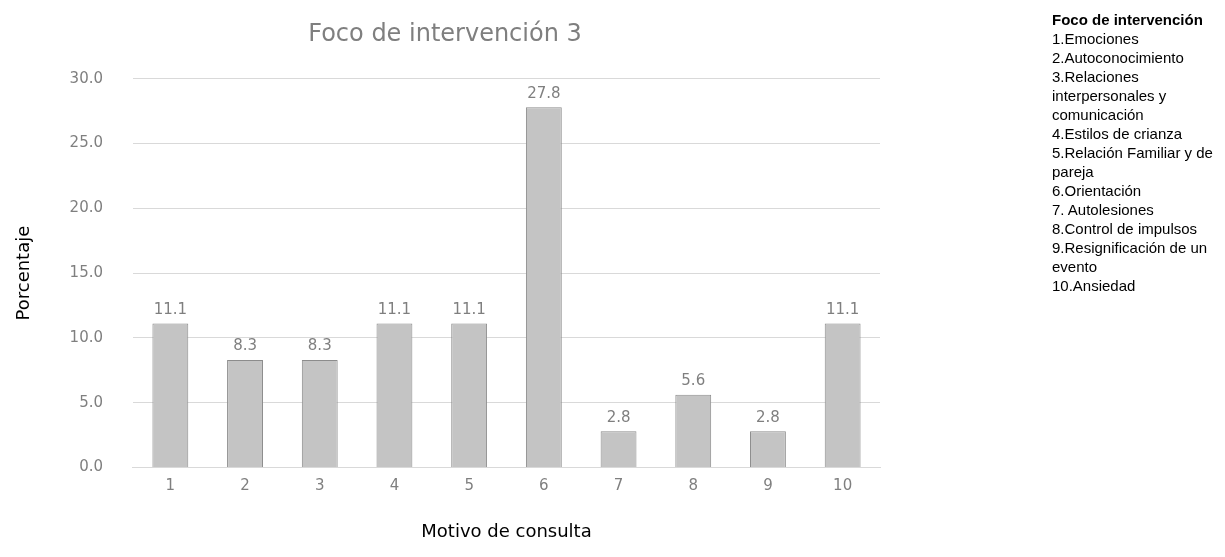 The width and height of the screenshot is (1225, 557). What do you see at coordinates (843, 485) in the screenshot?
I see `x-tick-label: 10` at bounding box center [843, 485].